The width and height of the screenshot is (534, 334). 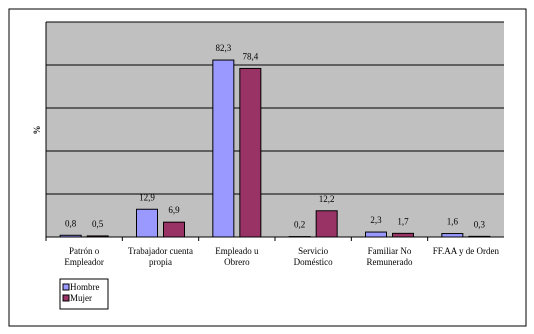 I want to click on x-tick-label: Familiar No Remunerado, so click(x=389, y=256).